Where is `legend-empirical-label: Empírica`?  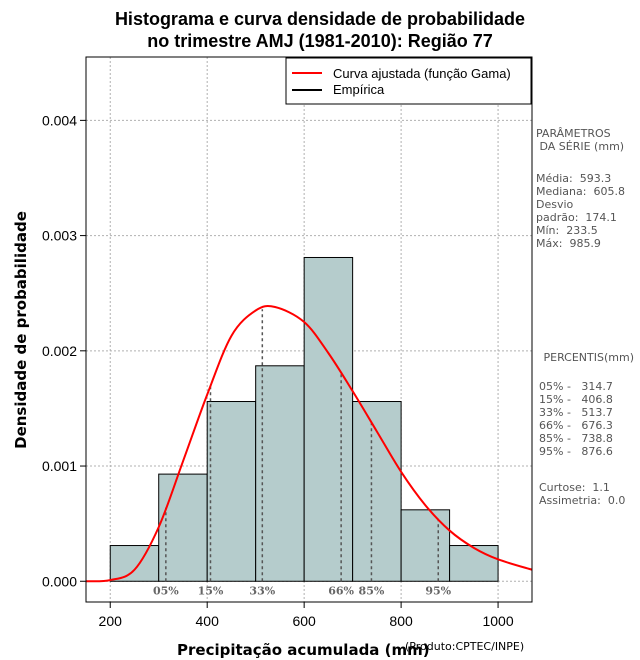
legend-empirical-label: Empírica is located at coordinates (359, 89).